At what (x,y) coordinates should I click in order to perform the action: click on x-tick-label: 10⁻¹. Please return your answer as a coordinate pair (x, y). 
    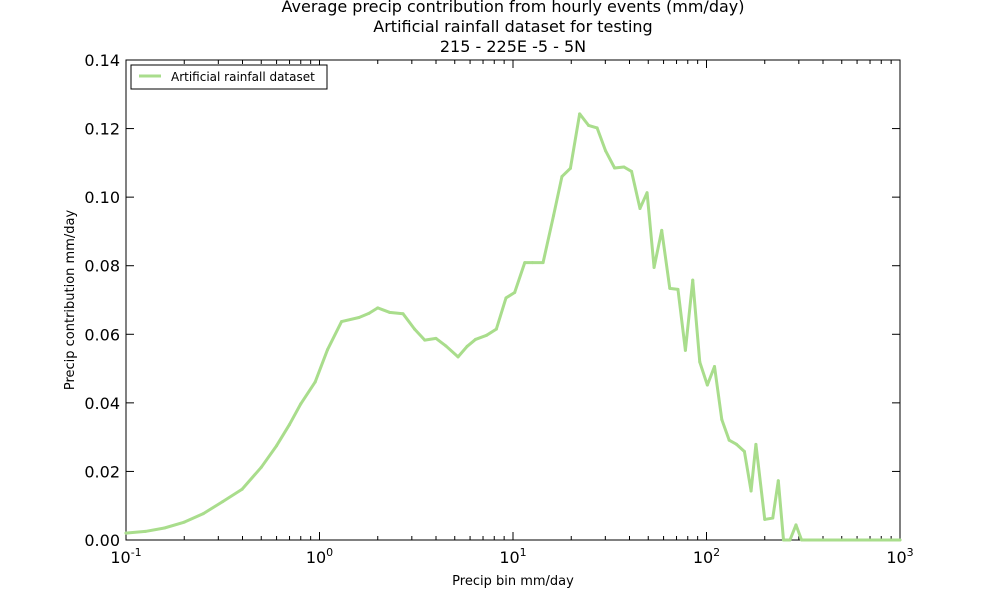
    Looking at the image, I should click on (125, 556).